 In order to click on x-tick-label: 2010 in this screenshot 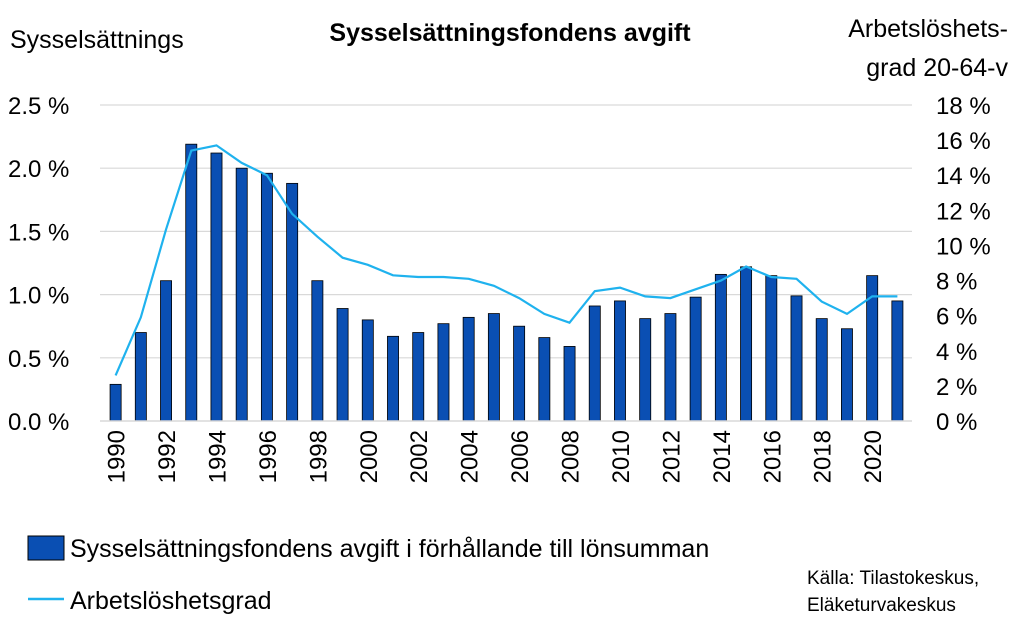, I will do `click(621, 456)`.